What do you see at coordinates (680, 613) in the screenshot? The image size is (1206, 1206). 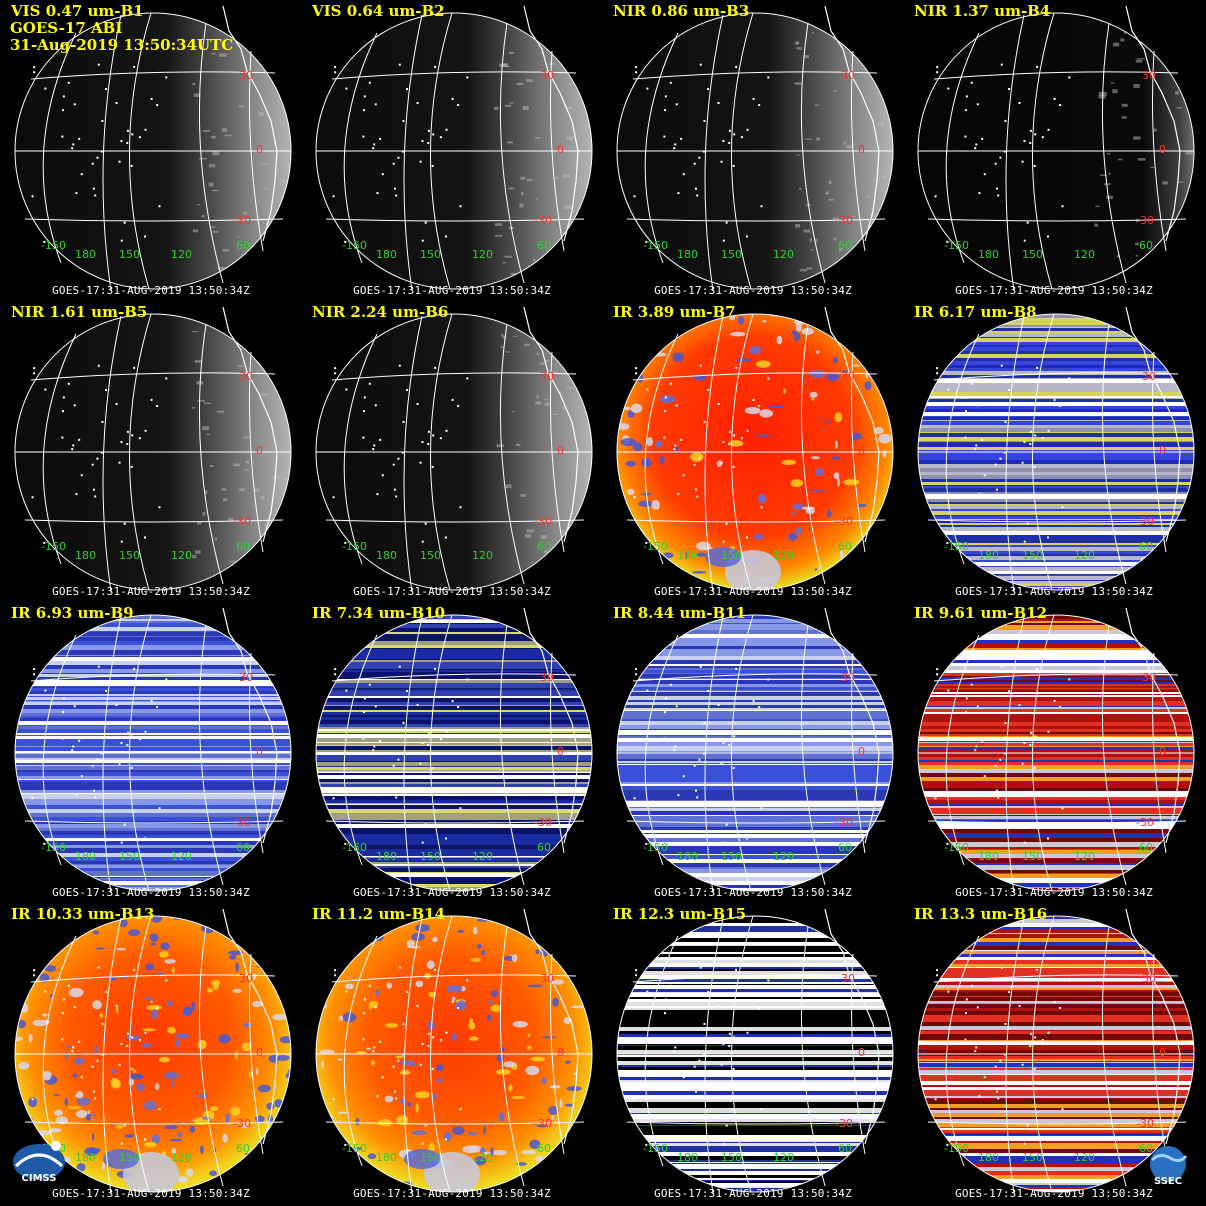 I see `band-title: IR 8.44 um-B11` at bounding box center [680, 613].